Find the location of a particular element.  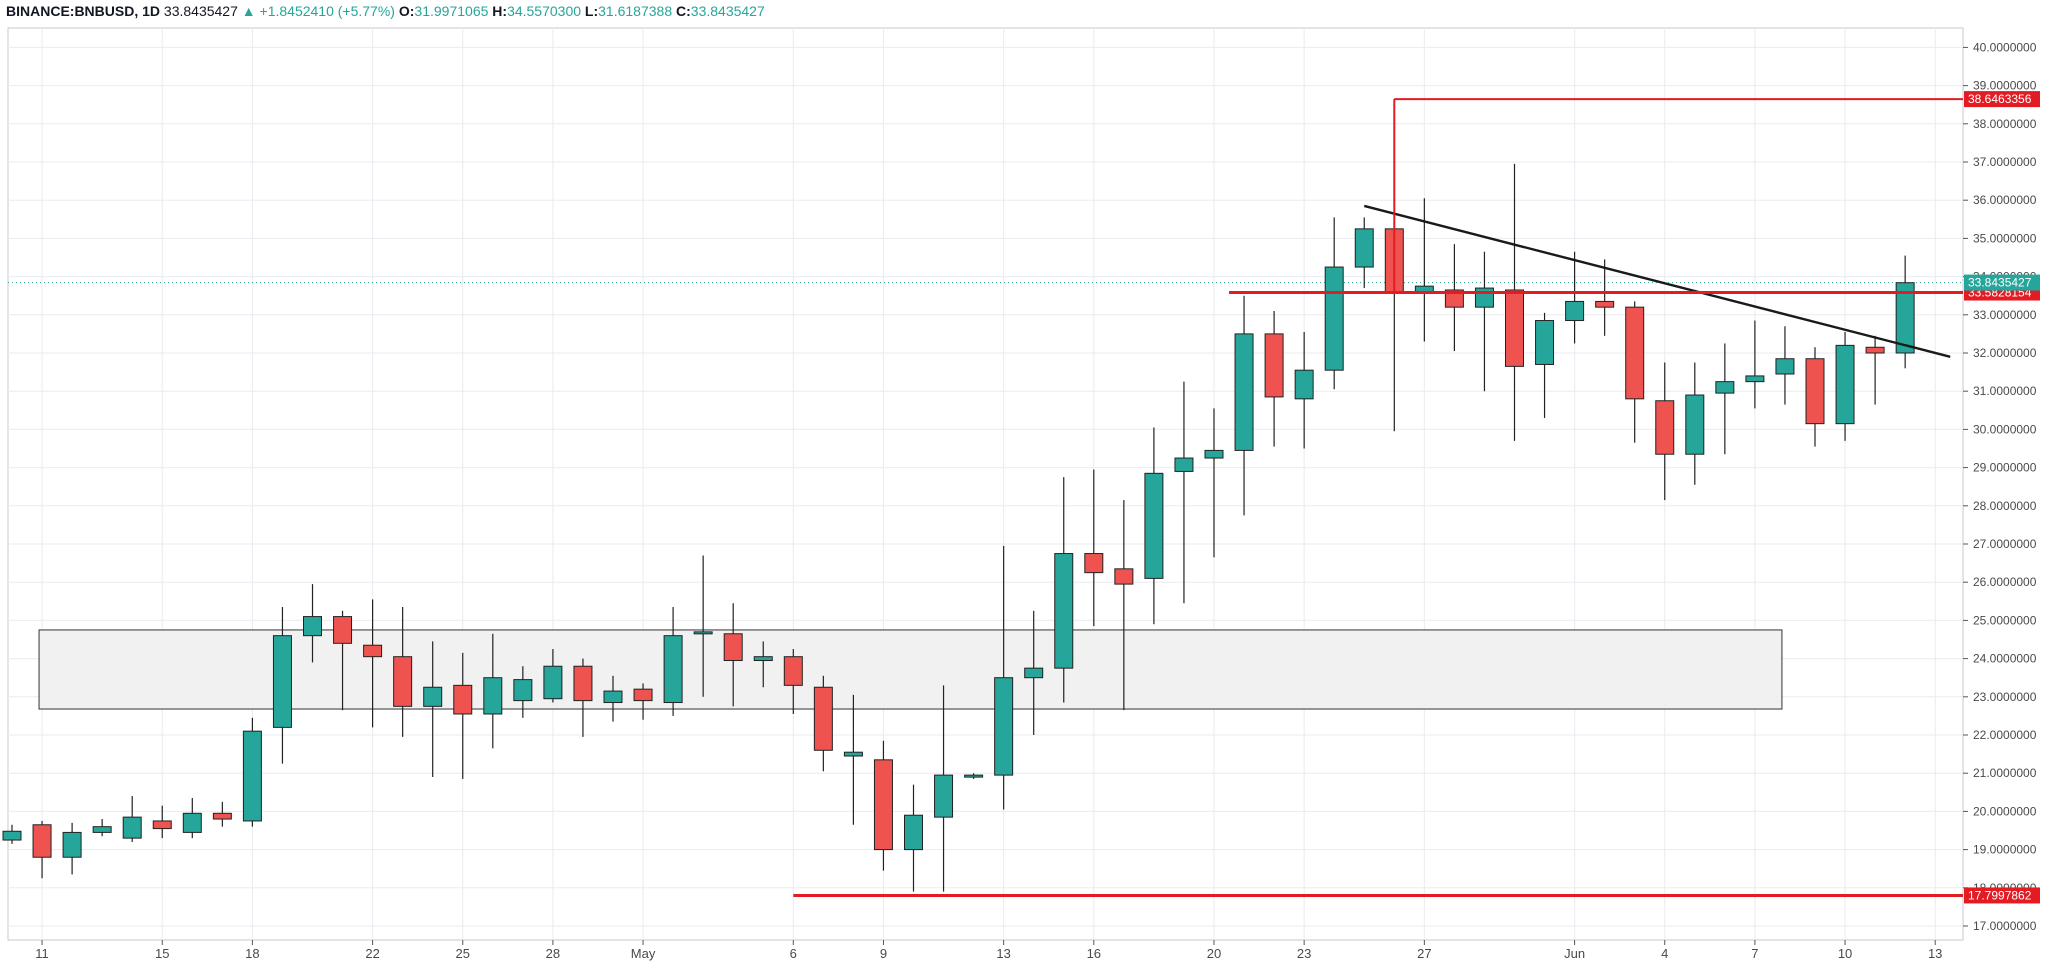

x-tick-label: 20 is located at coordinates (1214, 953).